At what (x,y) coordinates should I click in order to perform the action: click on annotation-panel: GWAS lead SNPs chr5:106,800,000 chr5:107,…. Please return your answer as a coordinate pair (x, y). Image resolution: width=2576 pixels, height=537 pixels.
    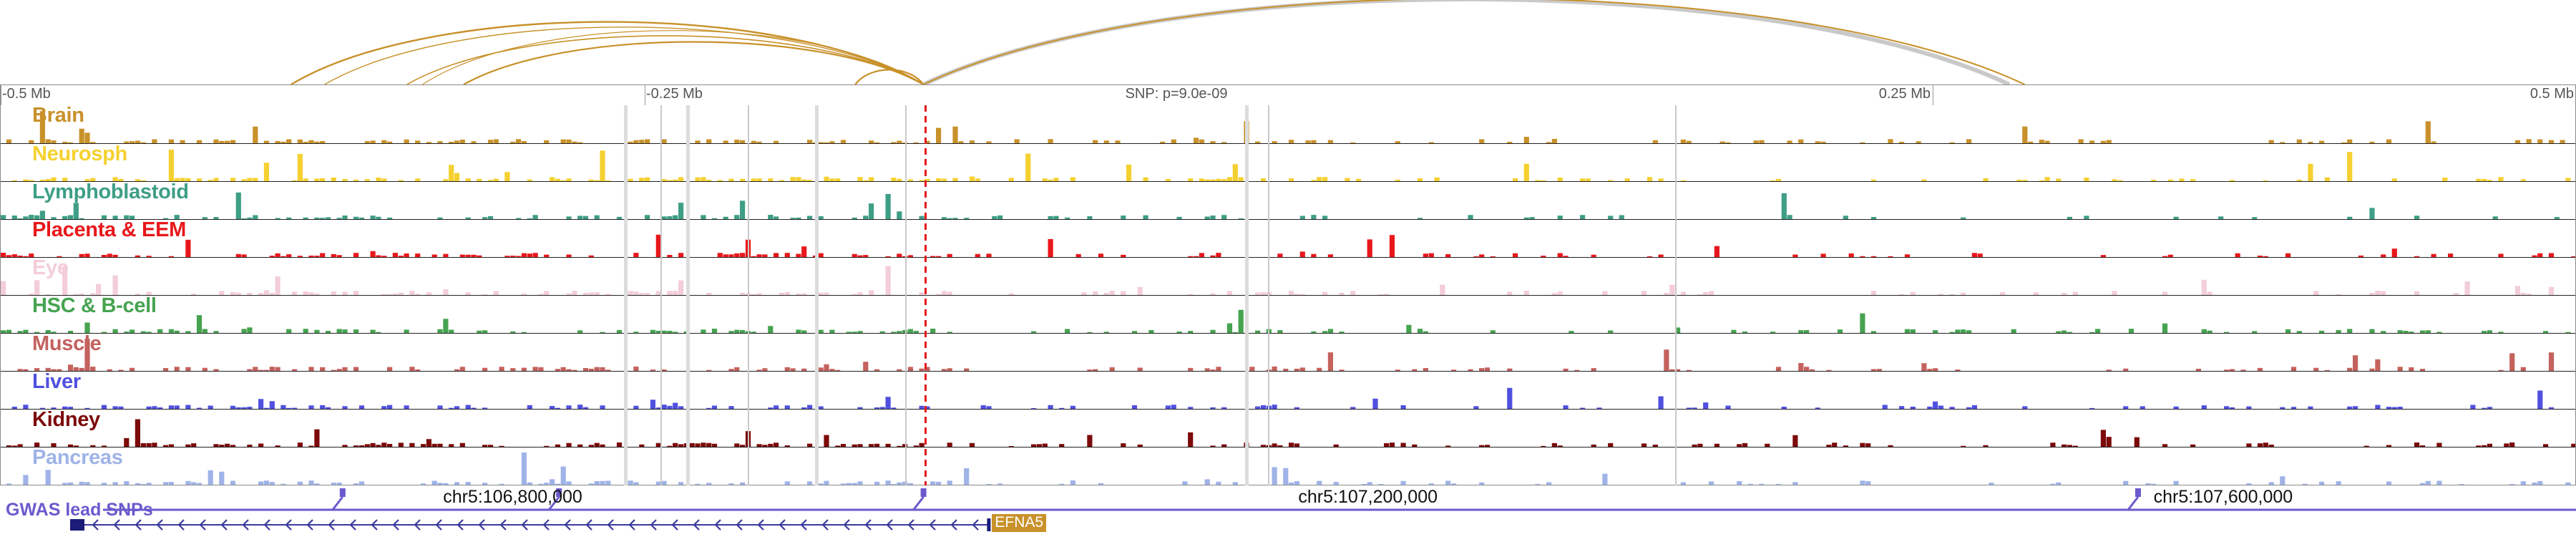
    Looking at the image, I should click on (1288, 511).